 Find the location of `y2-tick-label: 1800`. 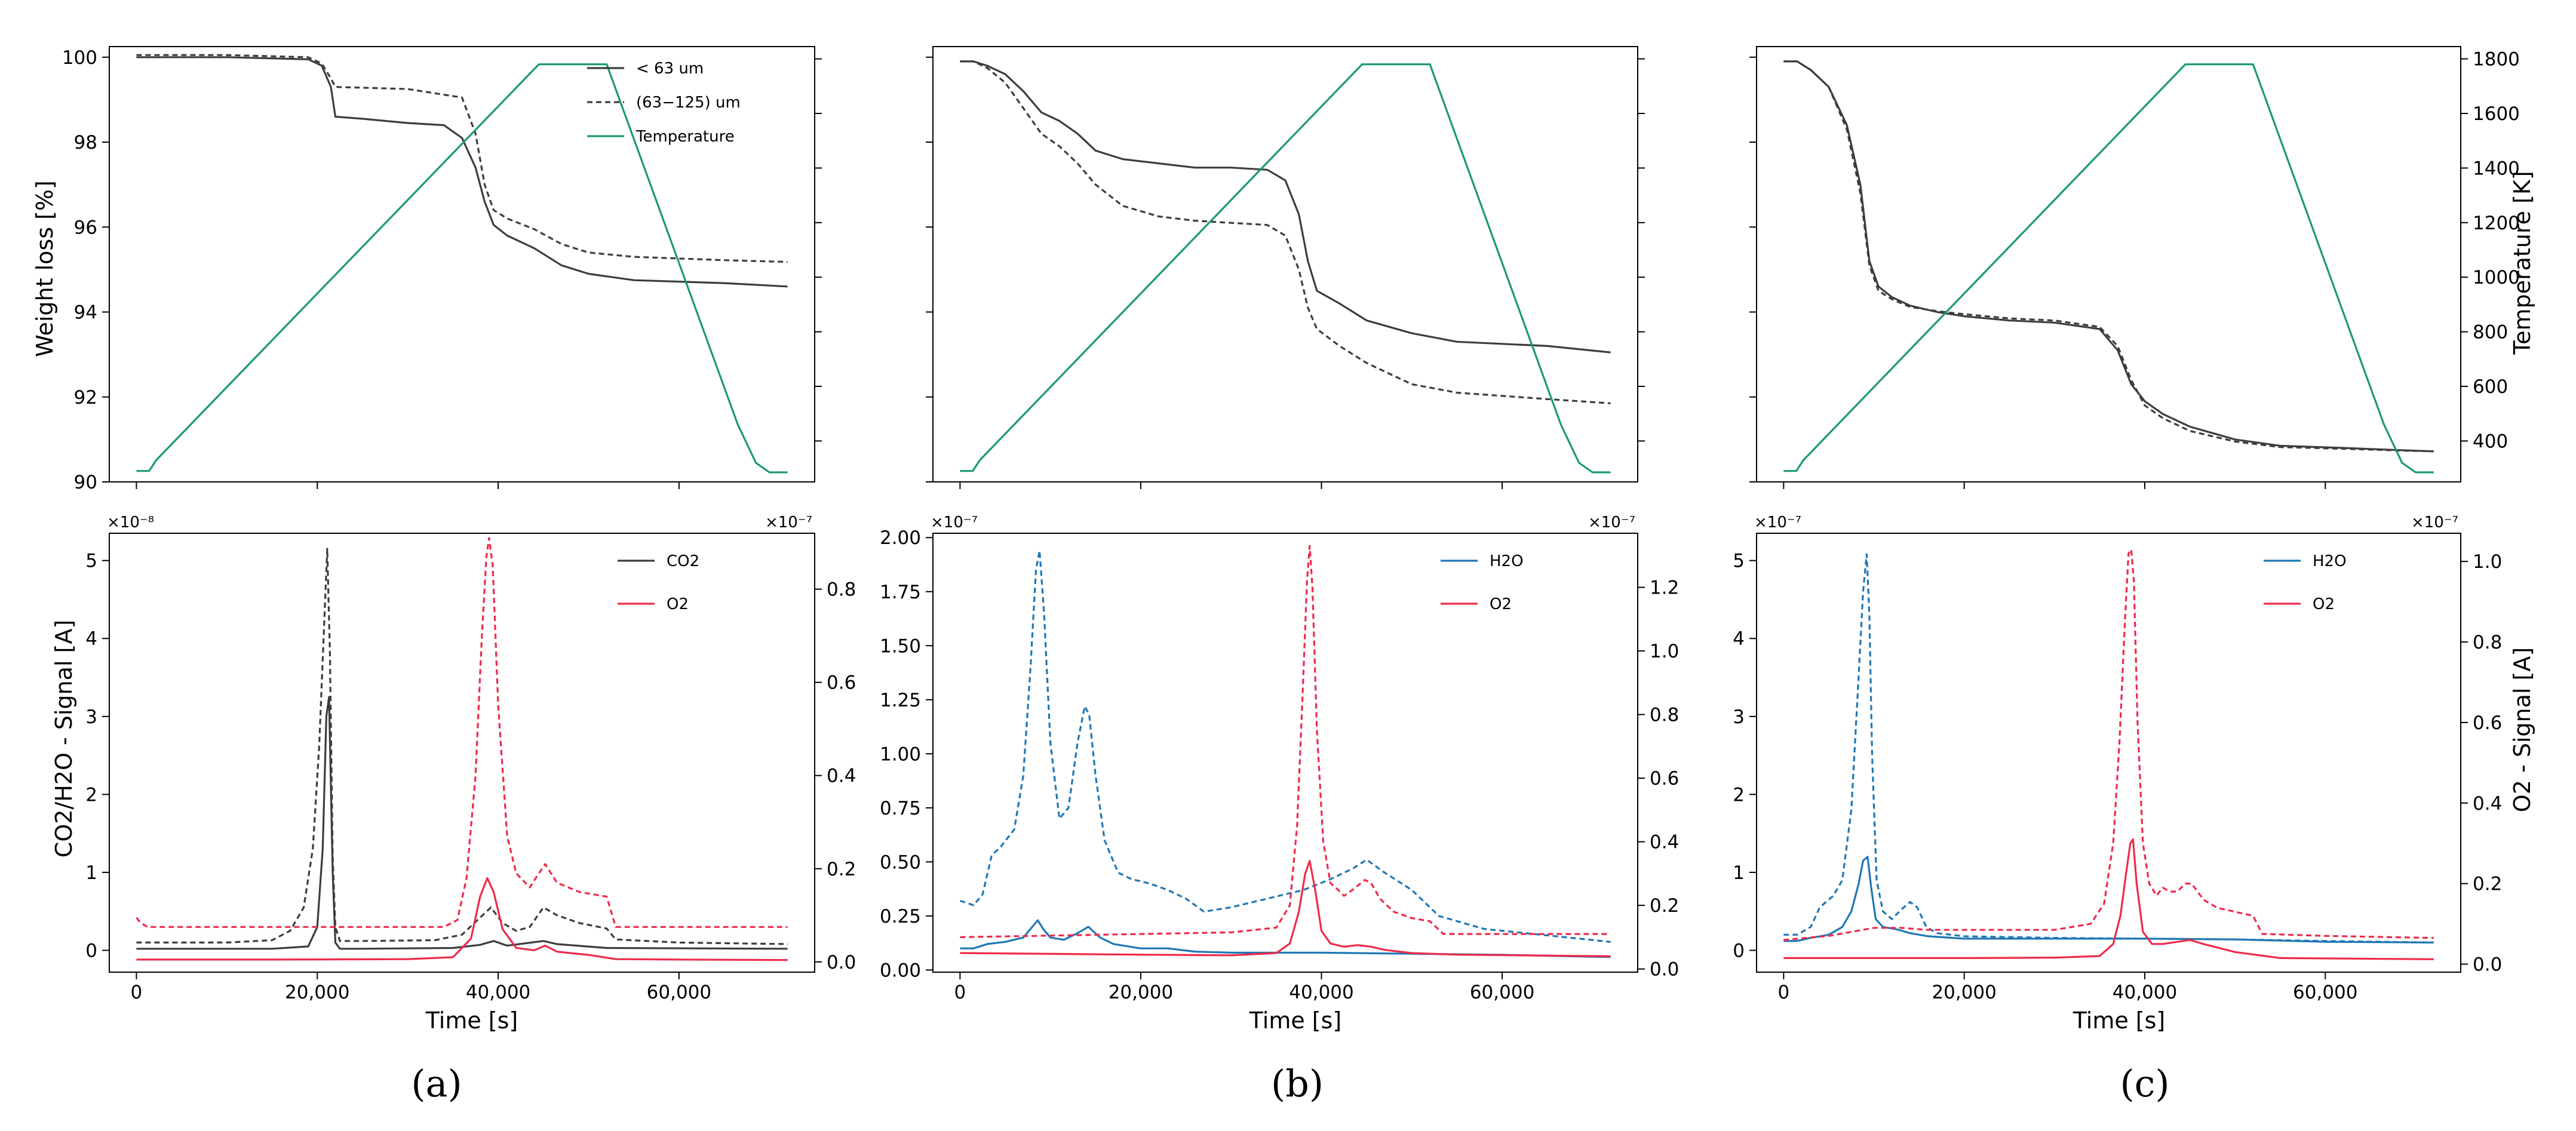

y2-tick-label: 1800 is located at coordinates (2496, 60).